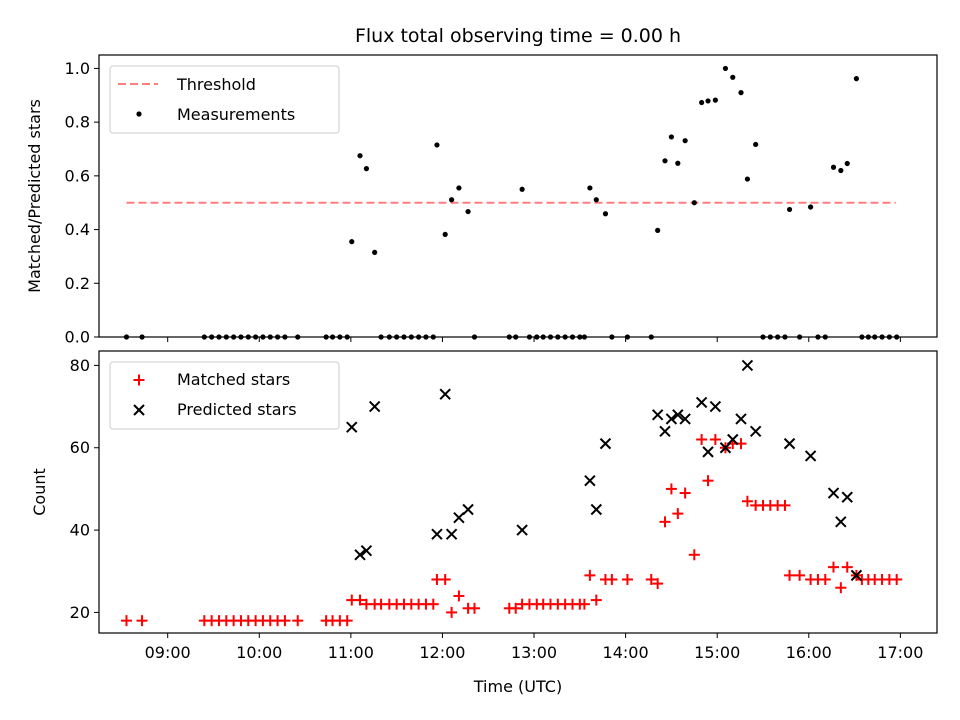  What do you see at coordinates (224, 99) in the screenshot?
I see `ratio-legend-box` at bounding box center [224, 99].